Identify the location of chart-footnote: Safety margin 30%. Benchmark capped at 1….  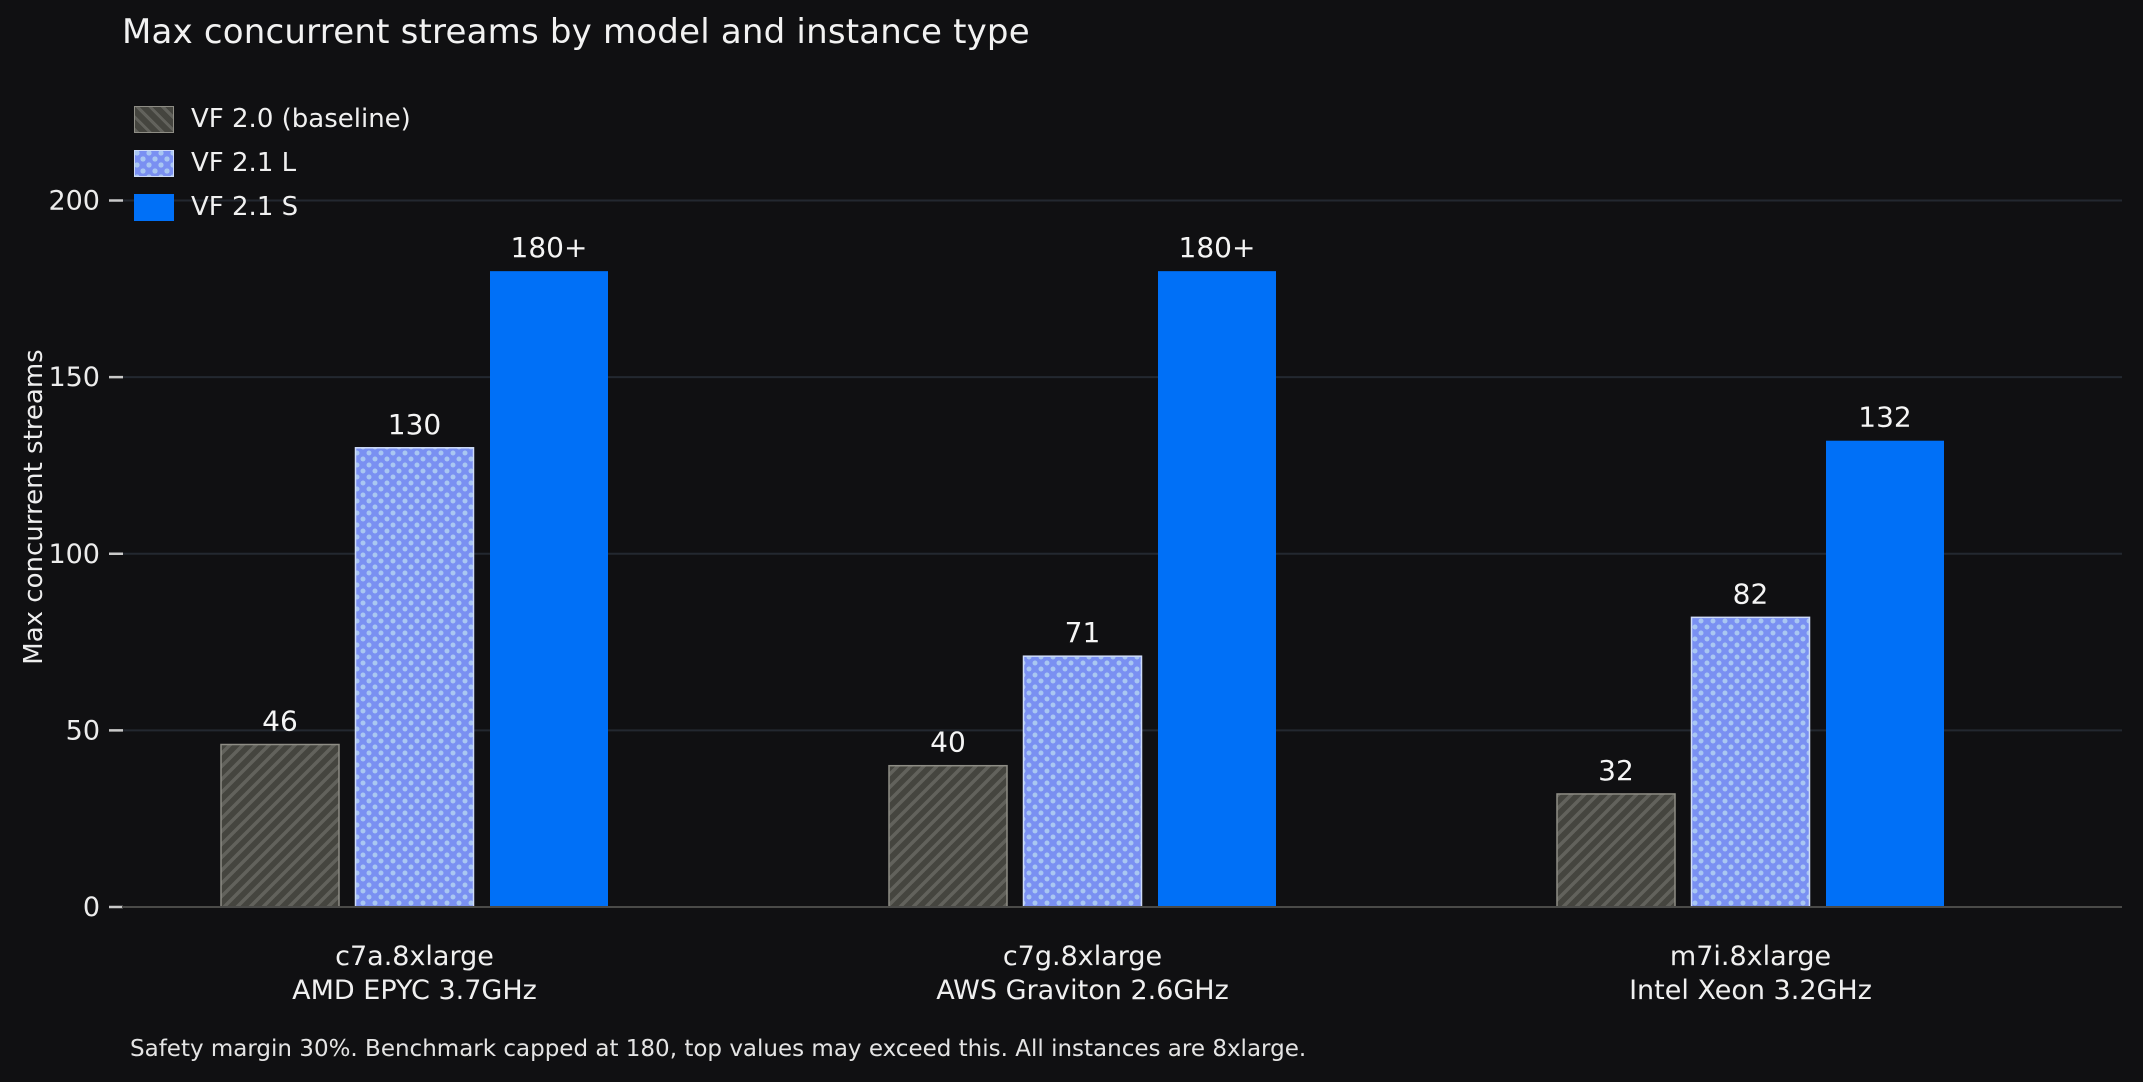
(718, 1049).